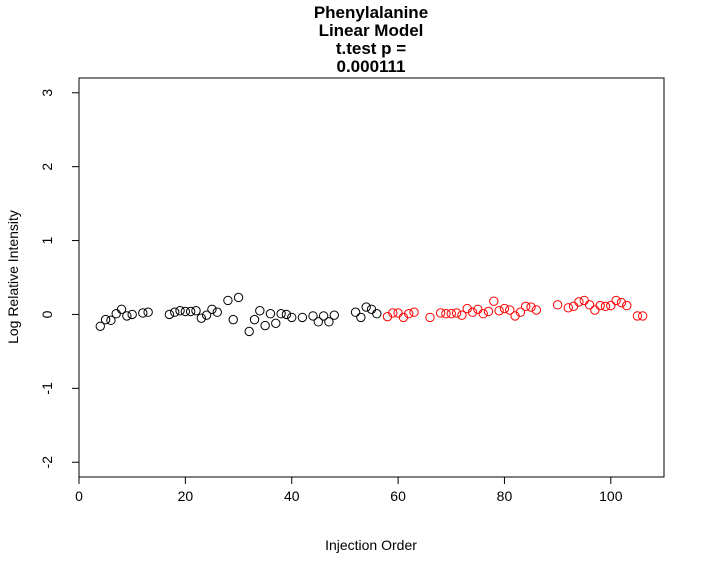 The image size is (705, 575). Describe the element at coordinates (371, 545) in the screenshot. I see `x-axis-label: Injection Order` at that location.